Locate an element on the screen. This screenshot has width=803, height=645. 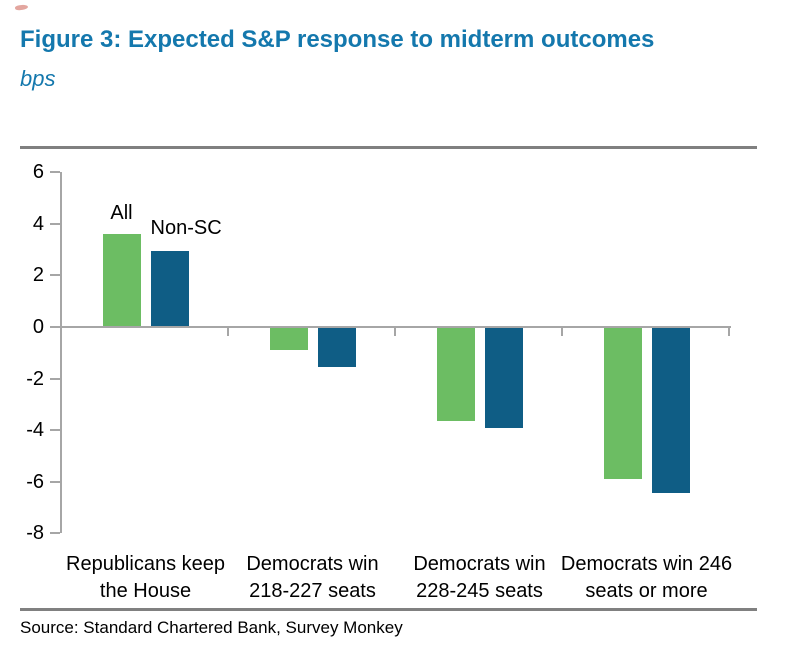
category-label-line: Republicans keep is located at coordinates (145, 564).